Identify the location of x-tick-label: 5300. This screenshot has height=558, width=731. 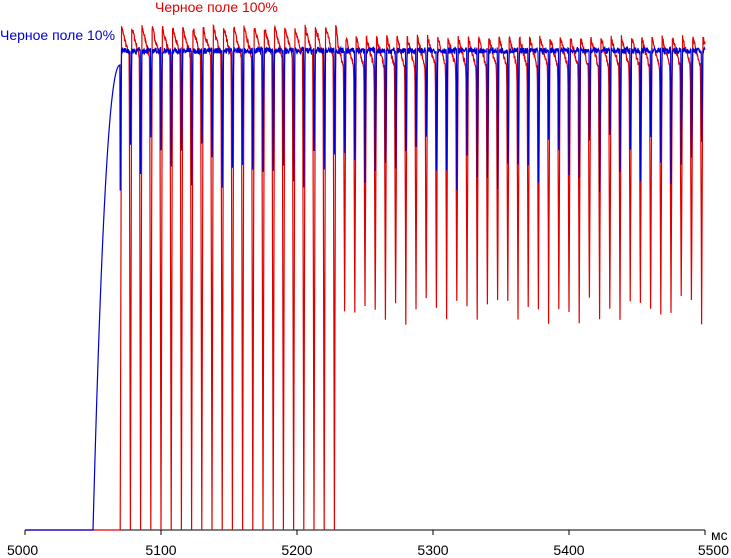
(432, 550).